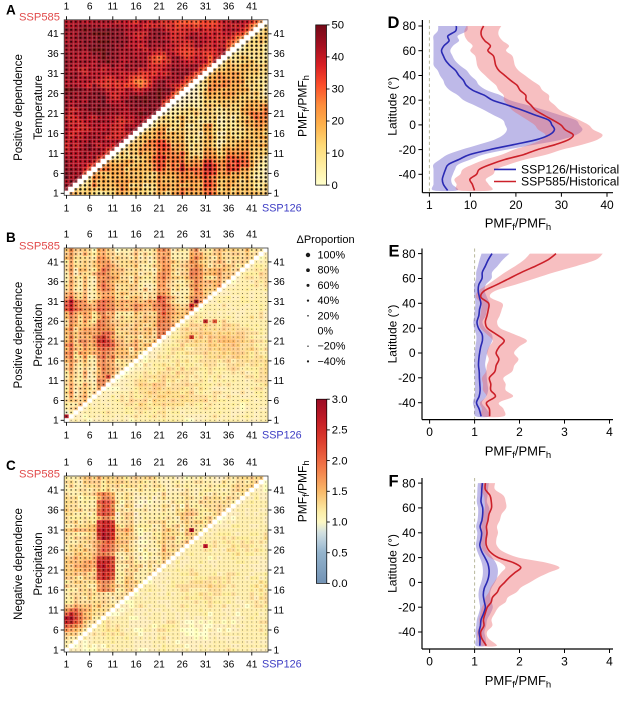 This screenshot has height=709, width=640. I want to click on svg-text: 10, so click(471, 205).